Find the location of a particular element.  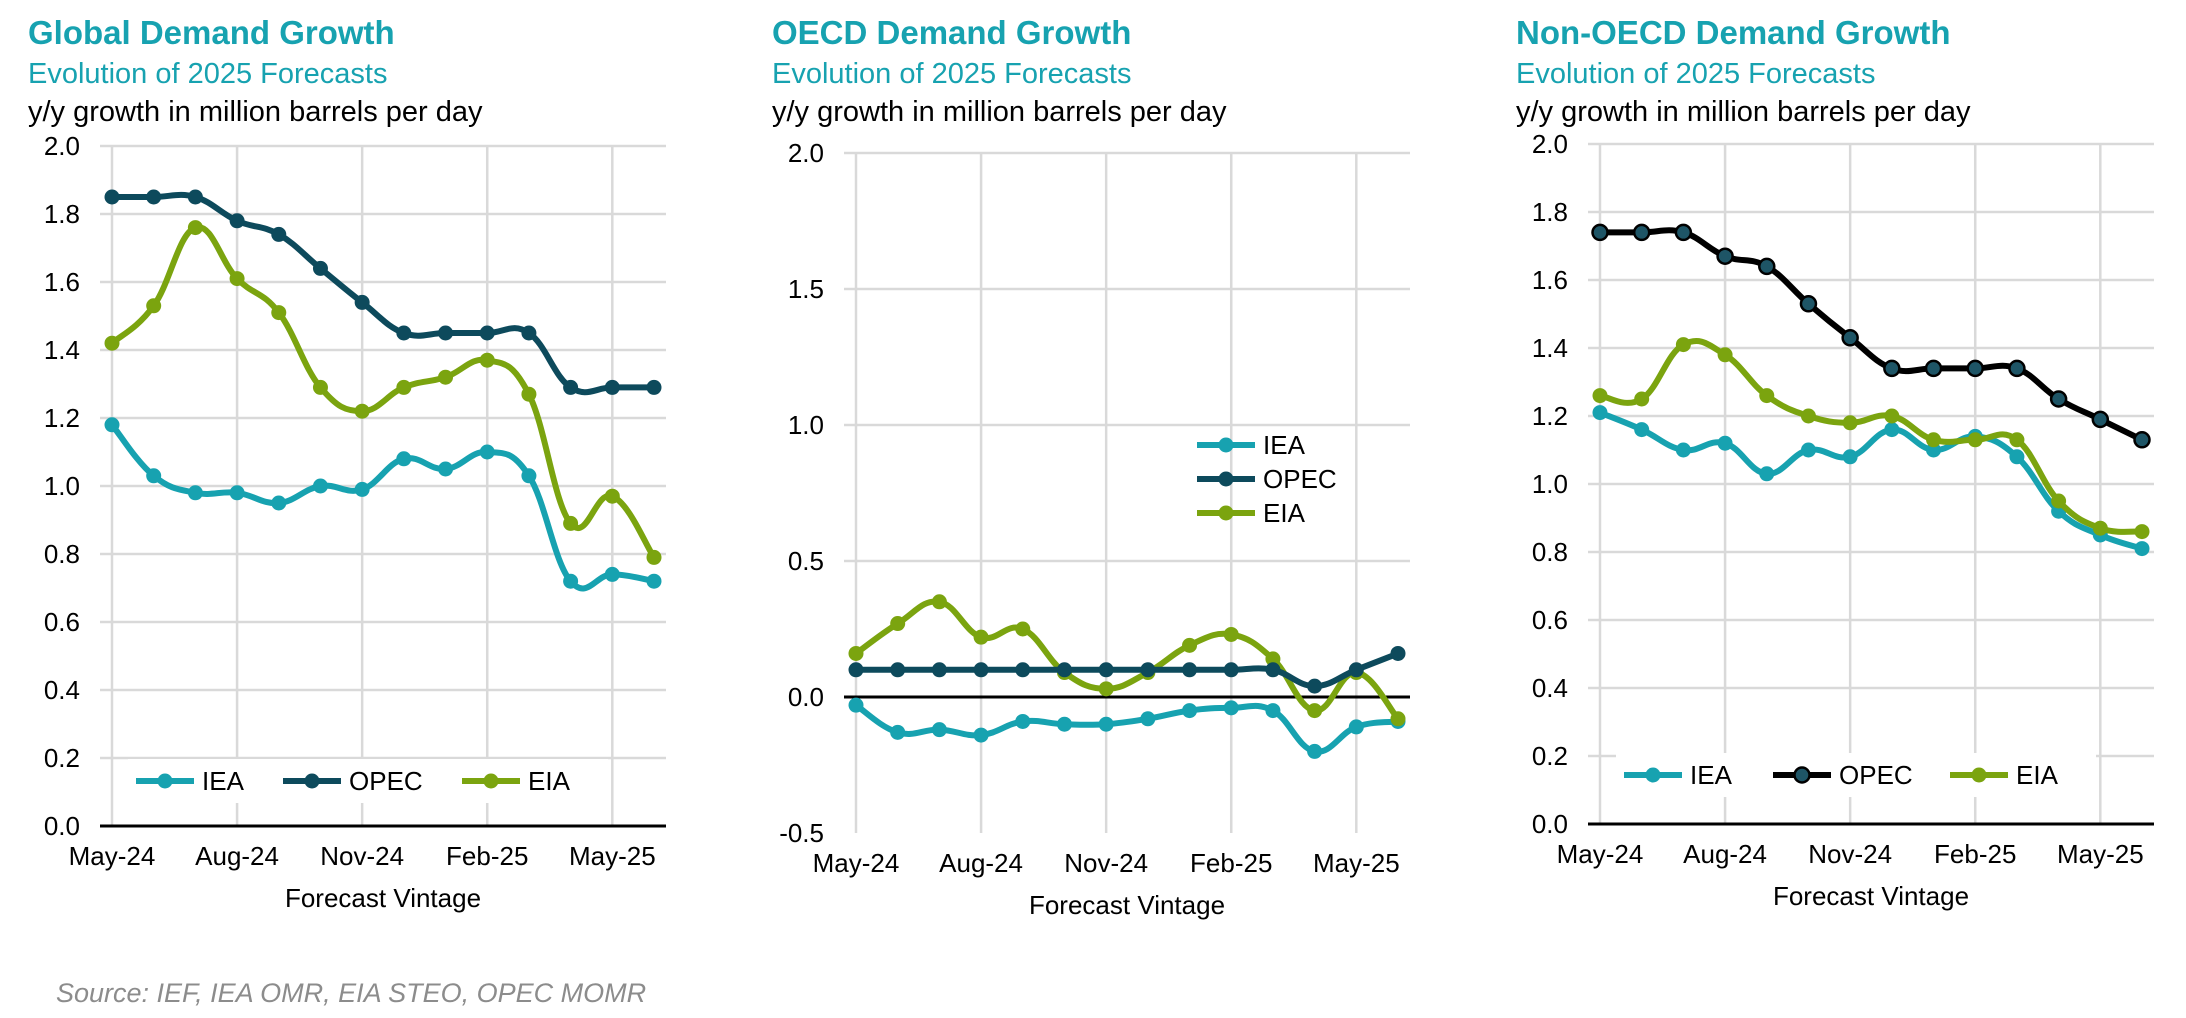

series-line-opec is located at coordinates (1871, 335).